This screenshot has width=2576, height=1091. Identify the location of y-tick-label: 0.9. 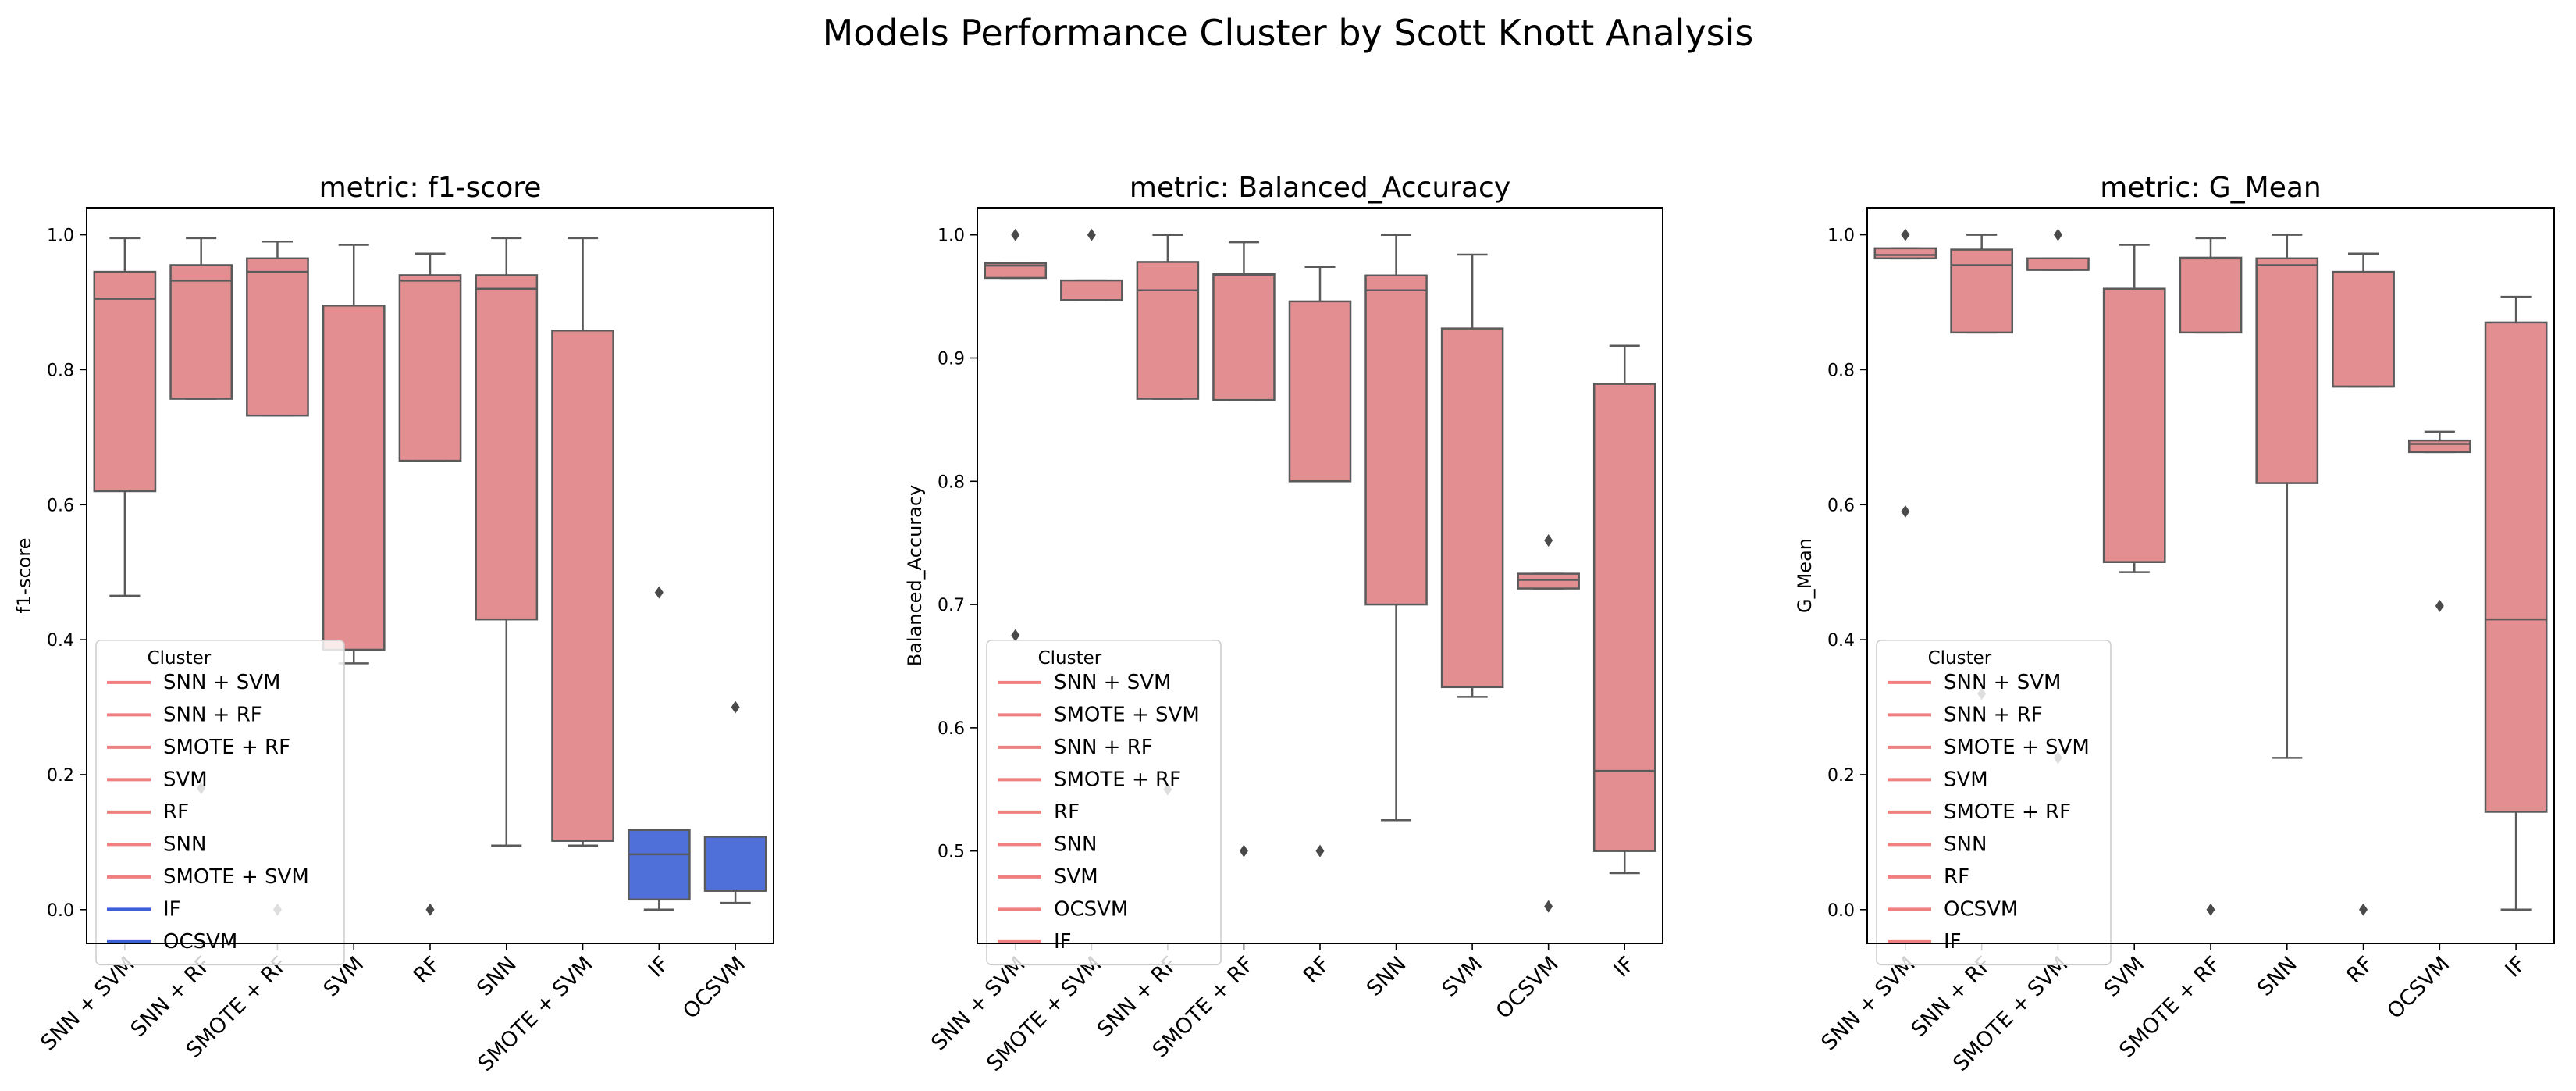
(951, 359).